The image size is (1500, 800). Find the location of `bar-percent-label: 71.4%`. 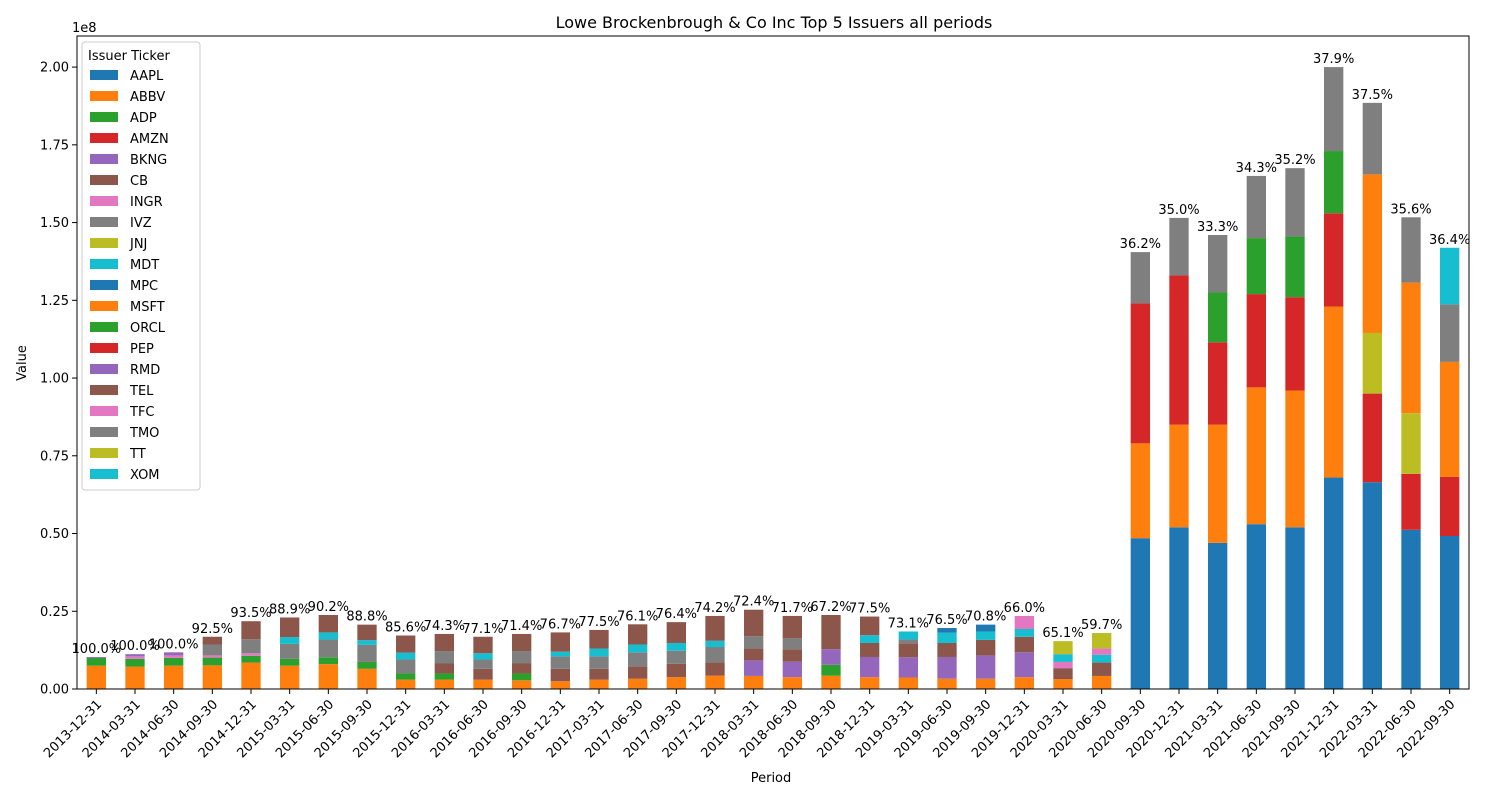

bar-percent-label: 71.4% is located at coordinates (521, 626).